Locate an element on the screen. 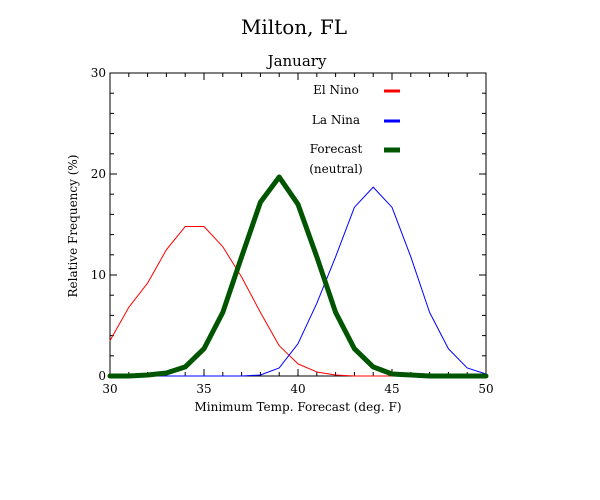 The height and width of the screenshot is (500, 600). x-tick-label: 30 is located at coordinates (109, 389).